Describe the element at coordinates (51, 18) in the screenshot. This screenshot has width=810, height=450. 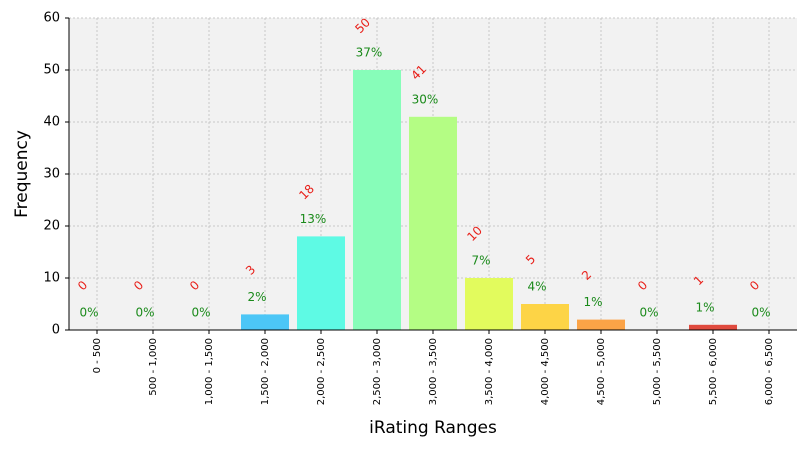
I see `y-tick-label: 60` at that location.